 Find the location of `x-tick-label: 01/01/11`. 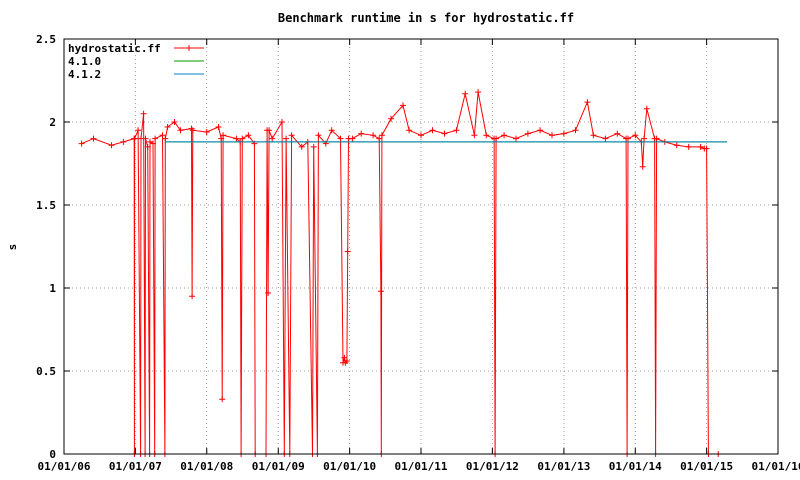

x-tick-label: 01/01/11 is located at coordinates (421, 466).